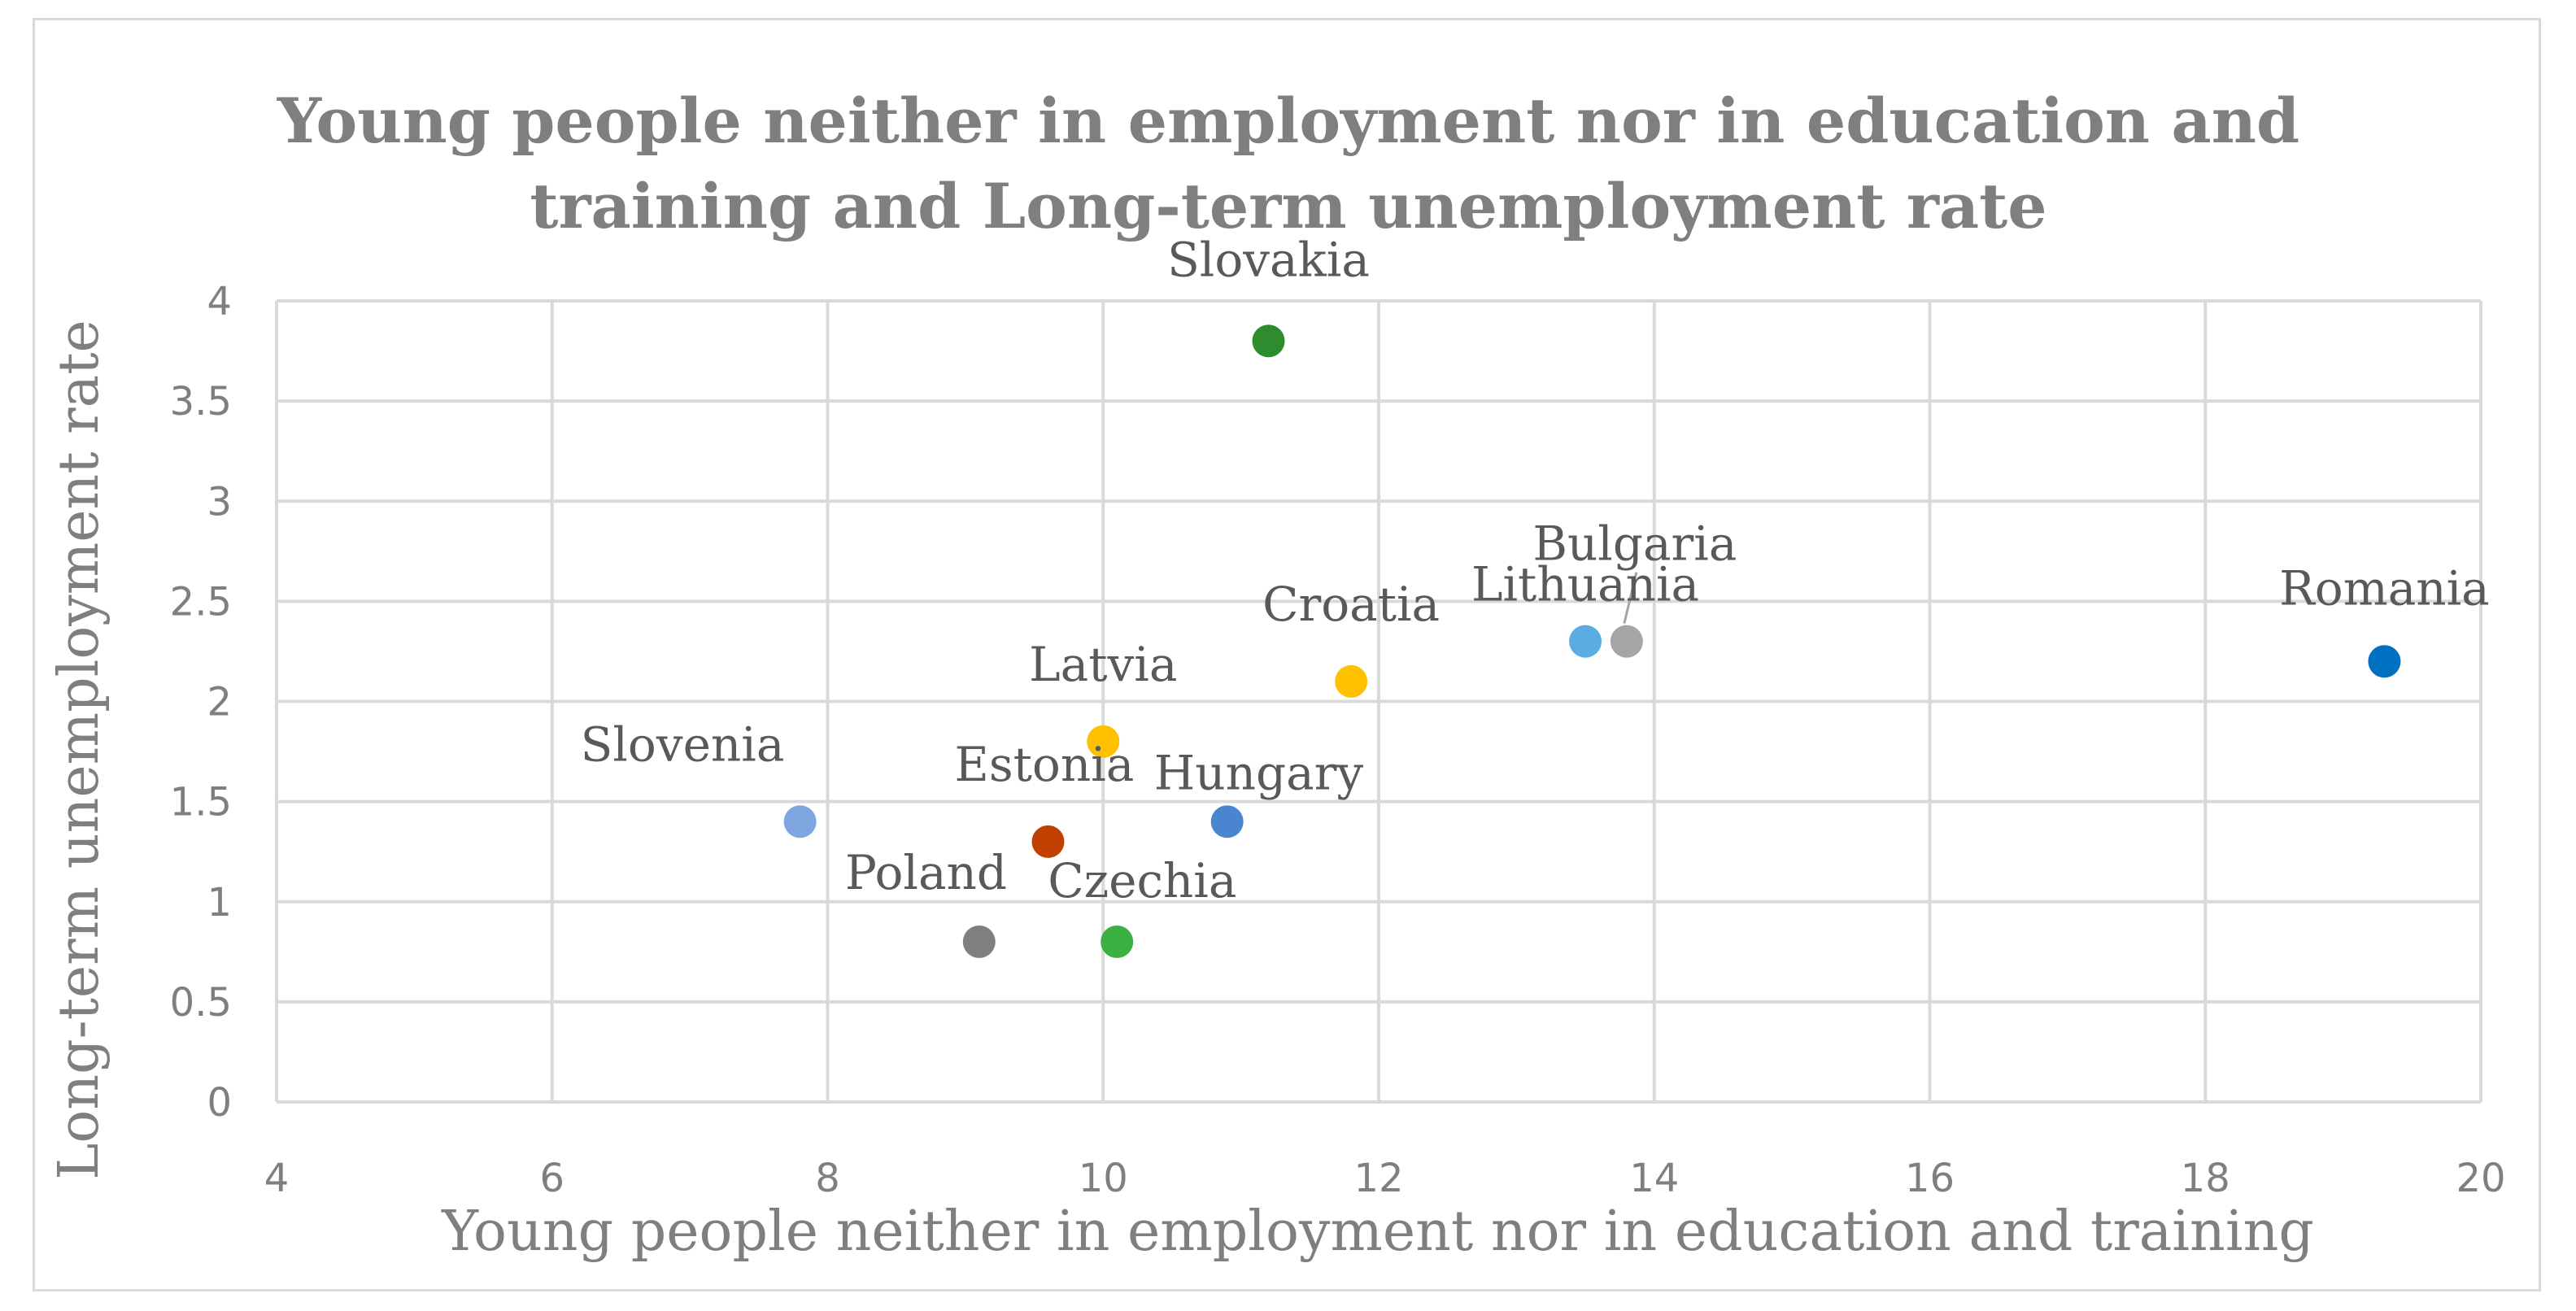 The height and width of the screenshot is (1311, 2576). I want to click on y-tick-label: 0, so click(219, 1103).